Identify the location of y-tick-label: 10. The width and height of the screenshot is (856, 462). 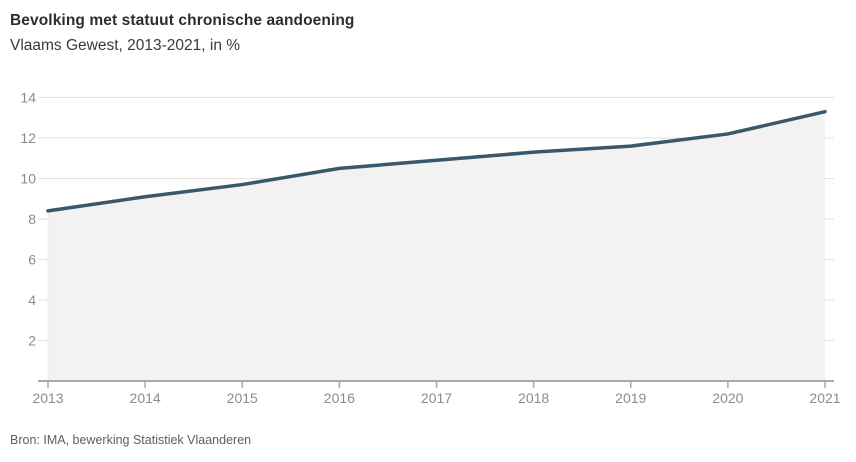
(28, 179).